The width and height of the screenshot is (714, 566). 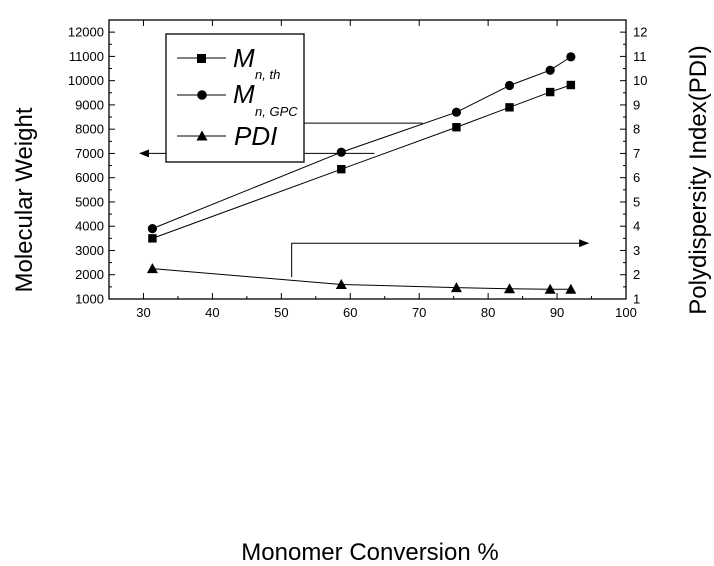 I want to click on y-tick-label: 8000, so click(x=89, y=129).